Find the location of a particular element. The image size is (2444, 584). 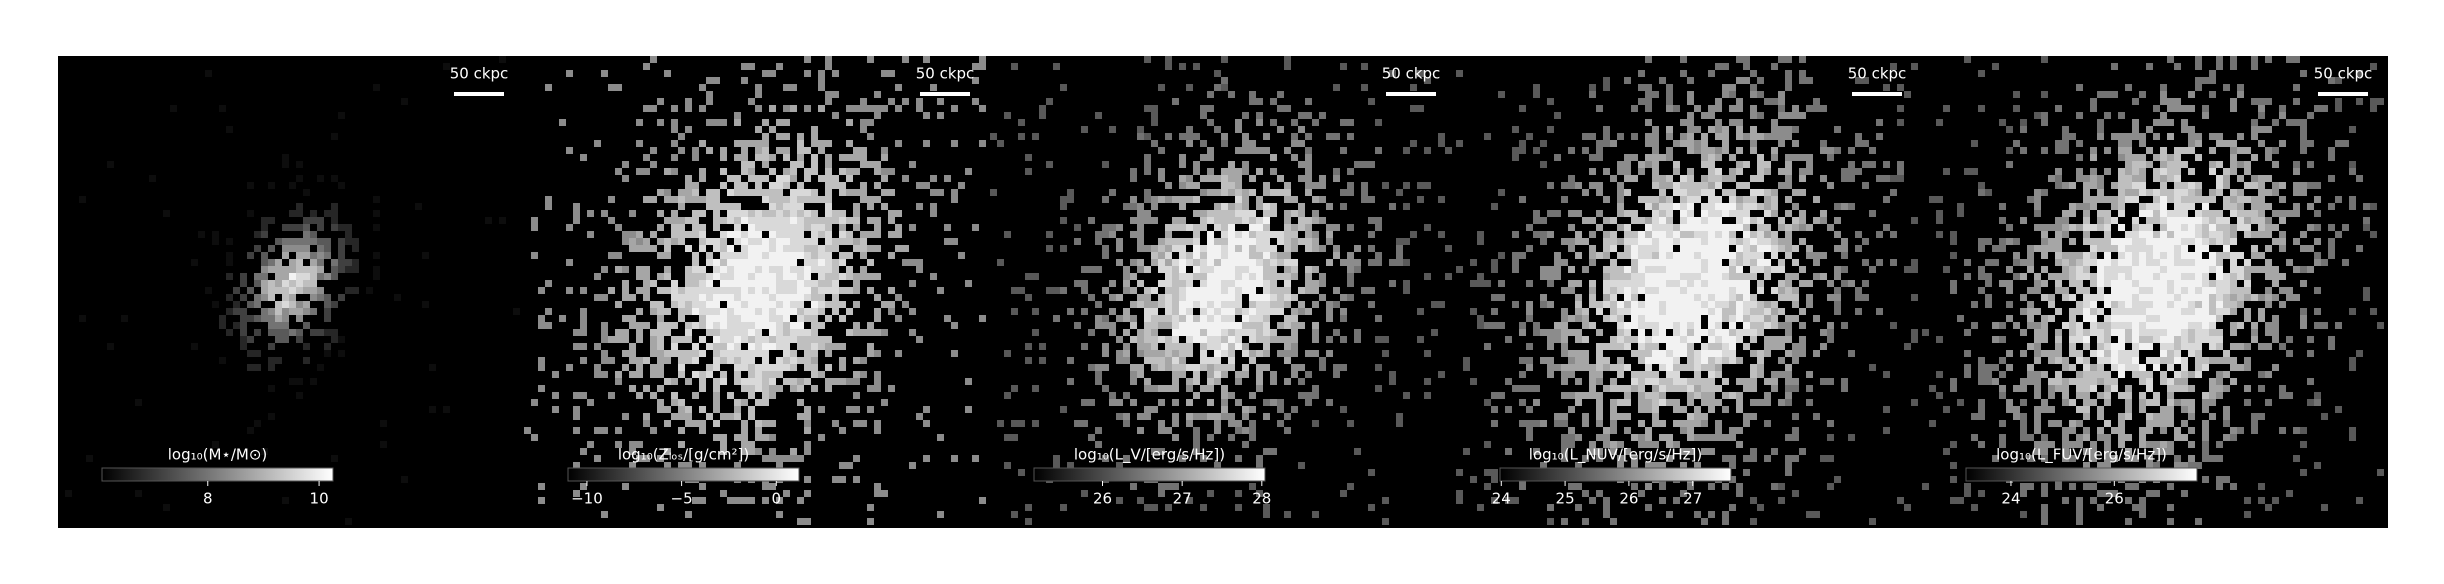

colorbar-tick-label: 10 is located at coordinates (319, 499).